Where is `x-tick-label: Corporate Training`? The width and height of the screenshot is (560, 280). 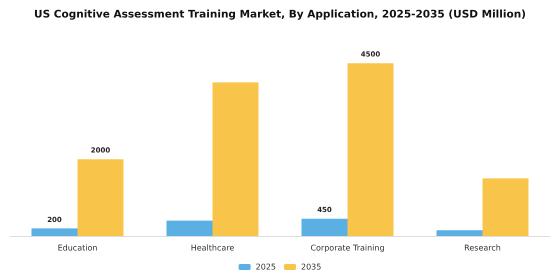
x-tick-label: Corporate Training is located at coordinates (347, 248).